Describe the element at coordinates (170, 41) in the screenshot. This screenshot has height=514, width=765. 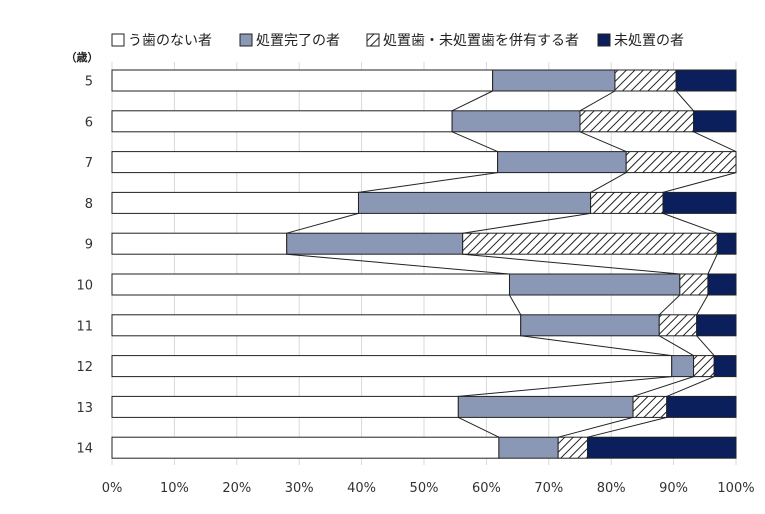
I see `legend-label: う歯のない者` at that location.